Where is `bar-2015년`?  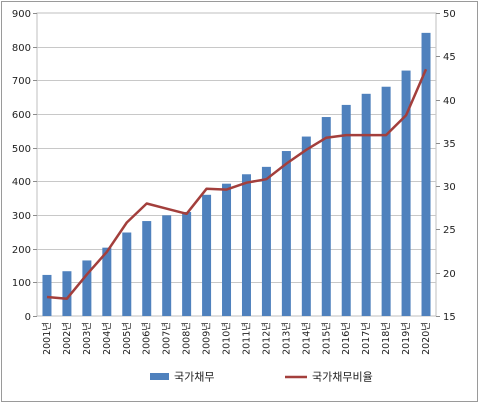 bar-2015년 is located at coordinates (326, 216).